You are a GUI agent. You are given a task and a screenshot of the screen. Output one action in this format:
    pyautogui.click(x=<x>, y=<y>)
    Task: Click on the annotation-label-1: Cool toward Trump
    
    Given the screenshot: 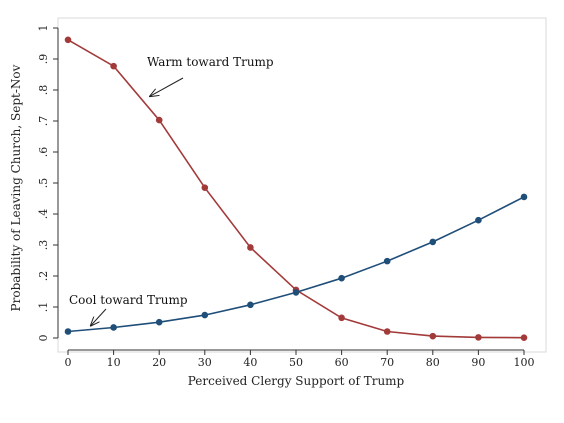 What is the action you would take?
    pyautogui.click(x=128, y=300)
    